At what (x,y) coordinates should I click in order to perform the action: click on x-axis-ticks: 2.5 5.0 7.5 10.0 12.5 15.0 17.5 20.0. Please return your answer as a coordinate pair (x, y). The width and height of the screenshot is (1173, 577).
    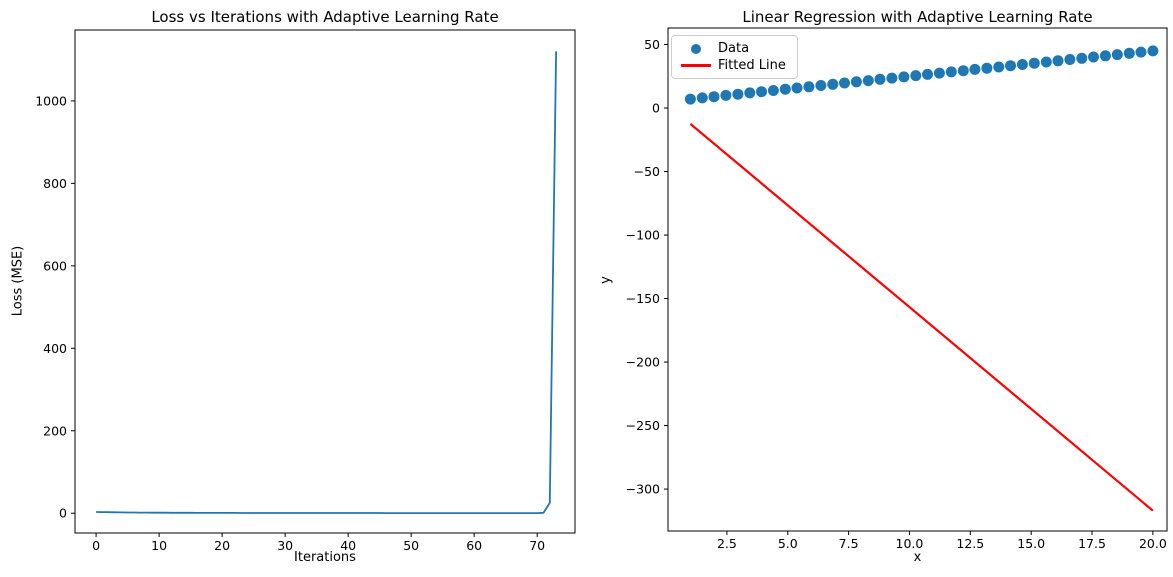
    Looking at the image, I should click on (942, 541).